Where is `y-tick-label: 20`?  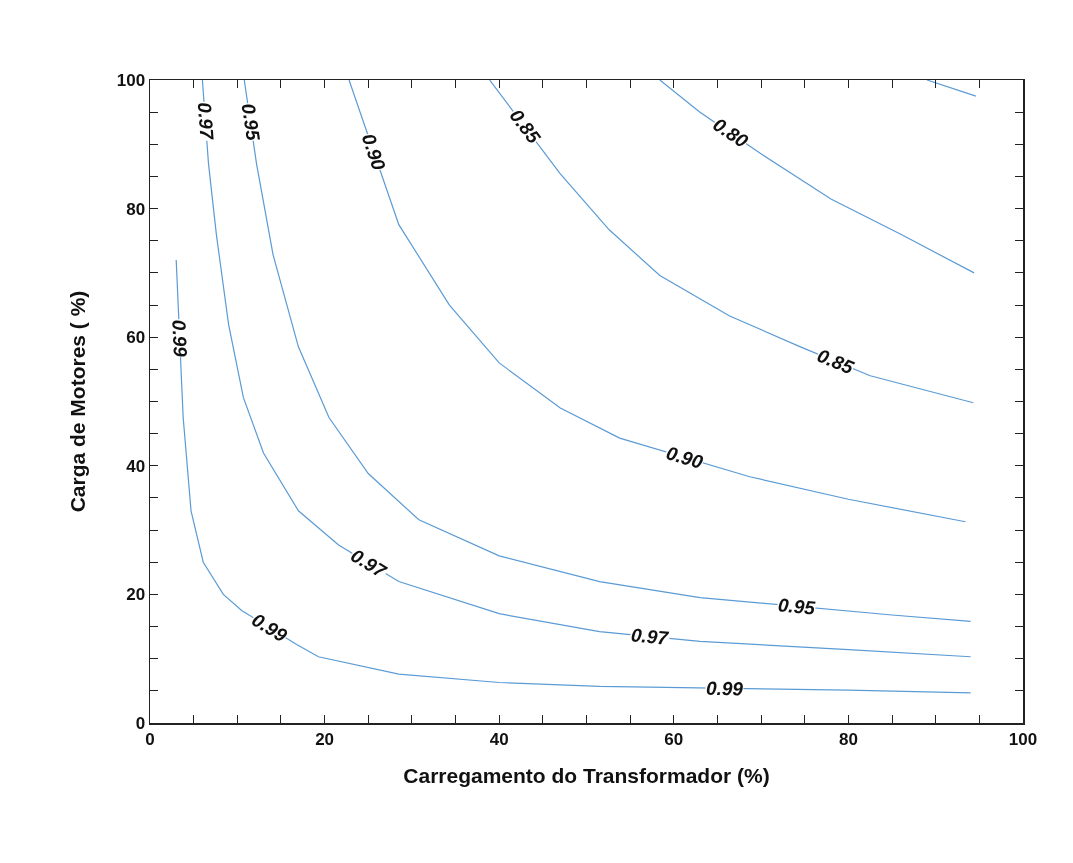 y-tick-label: 20 is located at coordinates (136, 595).